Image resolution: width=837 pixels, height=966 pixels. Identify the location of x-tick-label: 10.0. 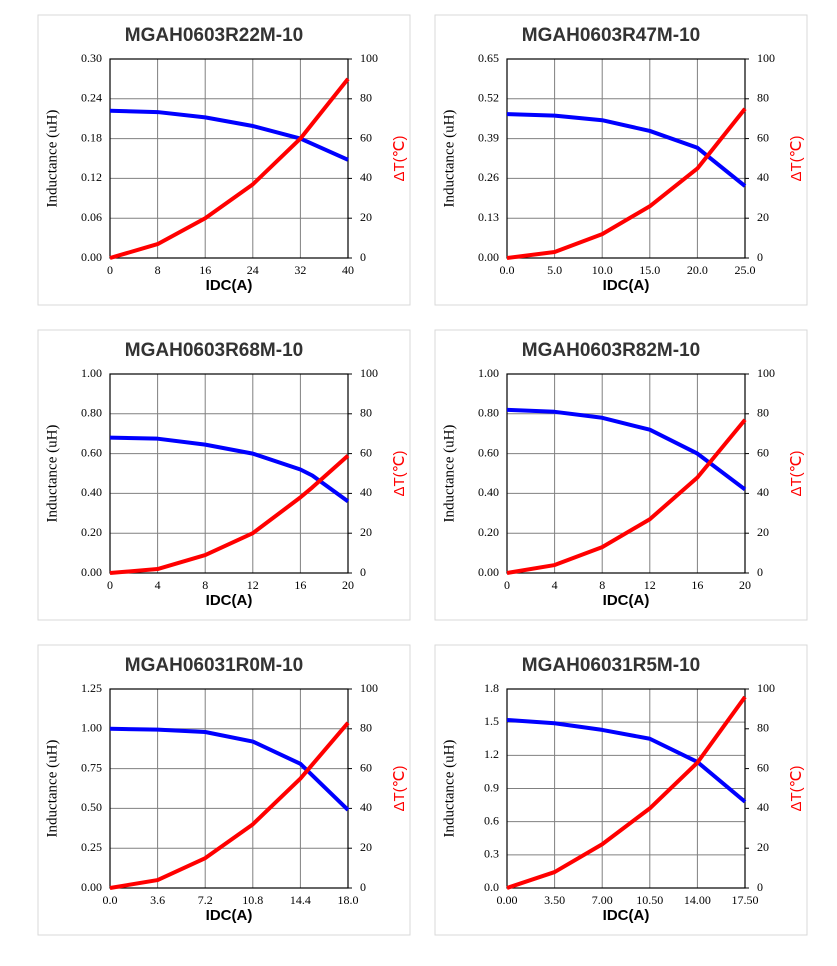
(602, 270).